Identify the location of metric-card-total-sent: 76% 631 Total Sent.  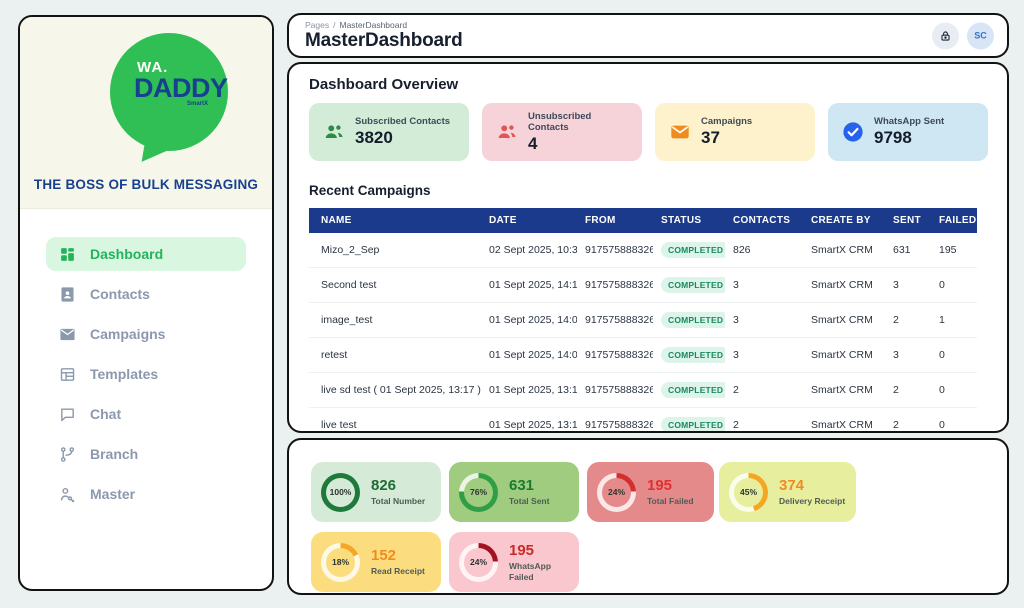
(514, 492).